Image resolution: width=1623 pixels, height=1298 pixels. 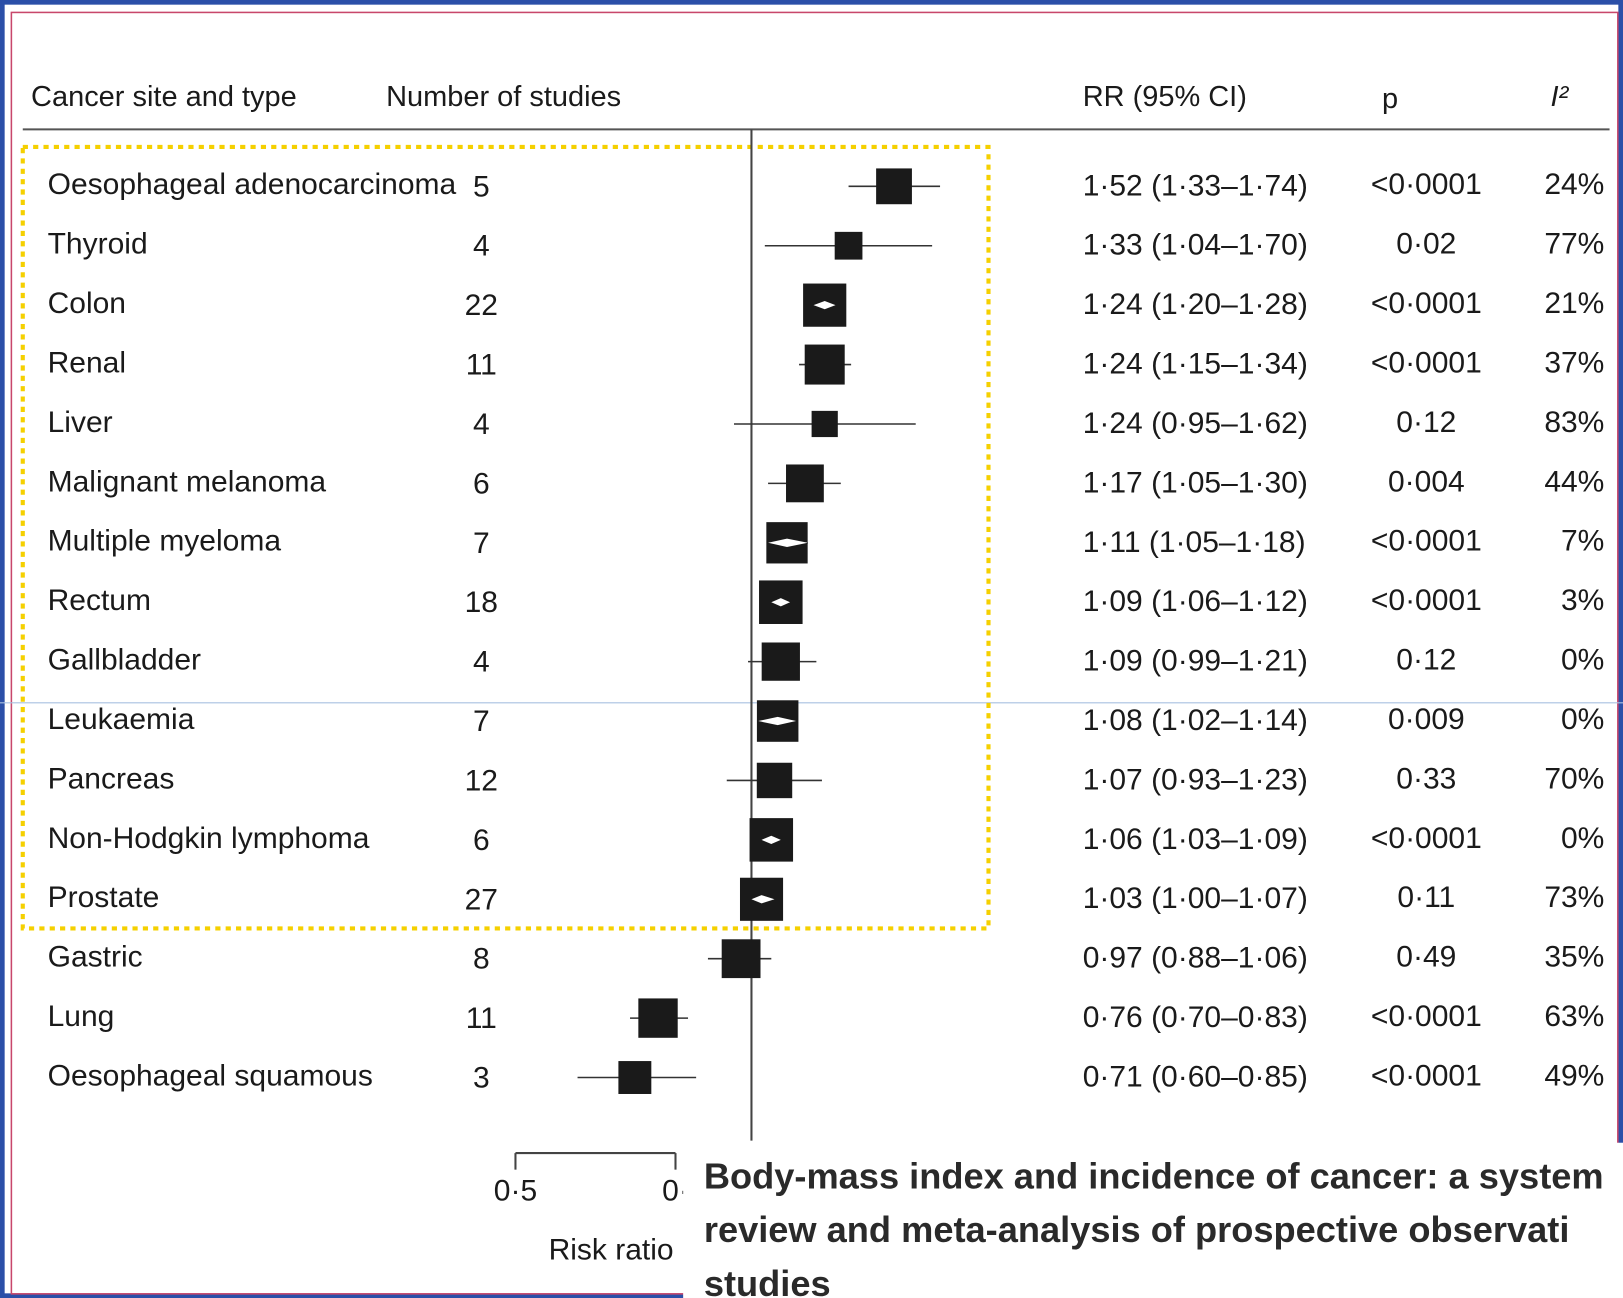 What do you see at coordinates (481, 1078) in the screenshot?
I see `studies-count: 3` at bounding box center [481, 1078].